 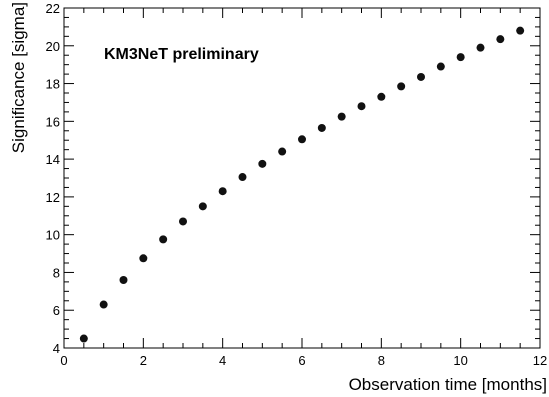 I want to click on x-tick-label: 0, so click(x=63, y=360).